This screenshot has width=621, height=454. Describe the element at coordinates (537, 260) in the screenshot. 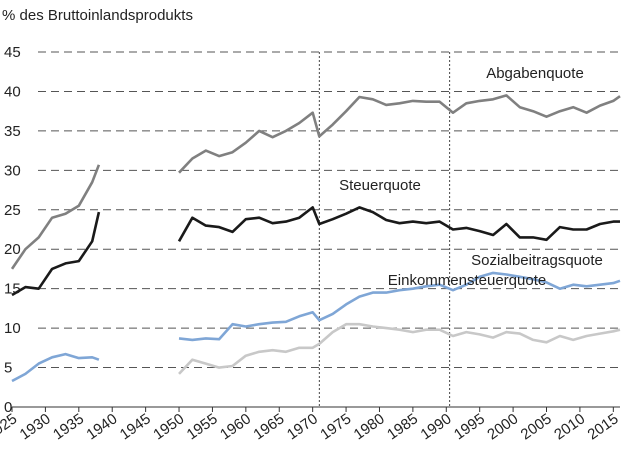

I see `series-label: Sozialbeitragsquote` at that location.